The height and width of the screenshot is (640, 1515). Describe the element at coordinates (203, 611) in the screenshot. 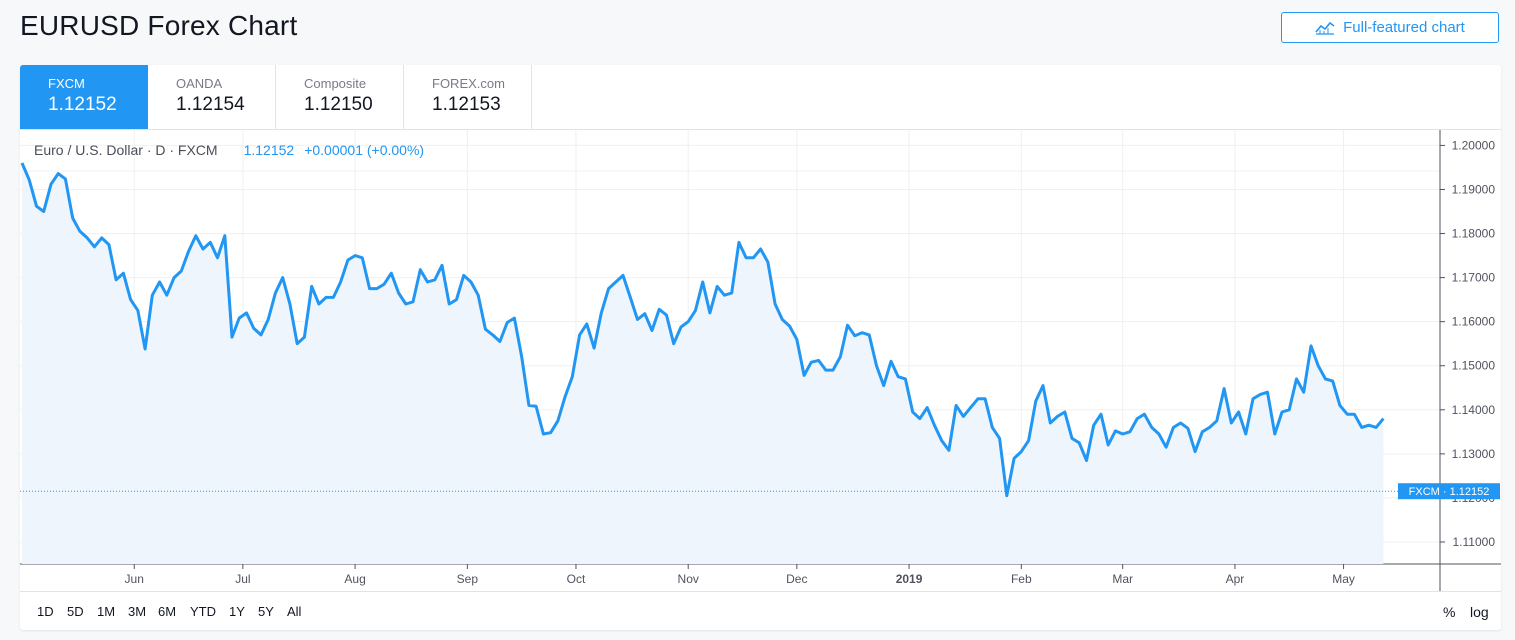

I see `range-ytd: YTD` at that location.